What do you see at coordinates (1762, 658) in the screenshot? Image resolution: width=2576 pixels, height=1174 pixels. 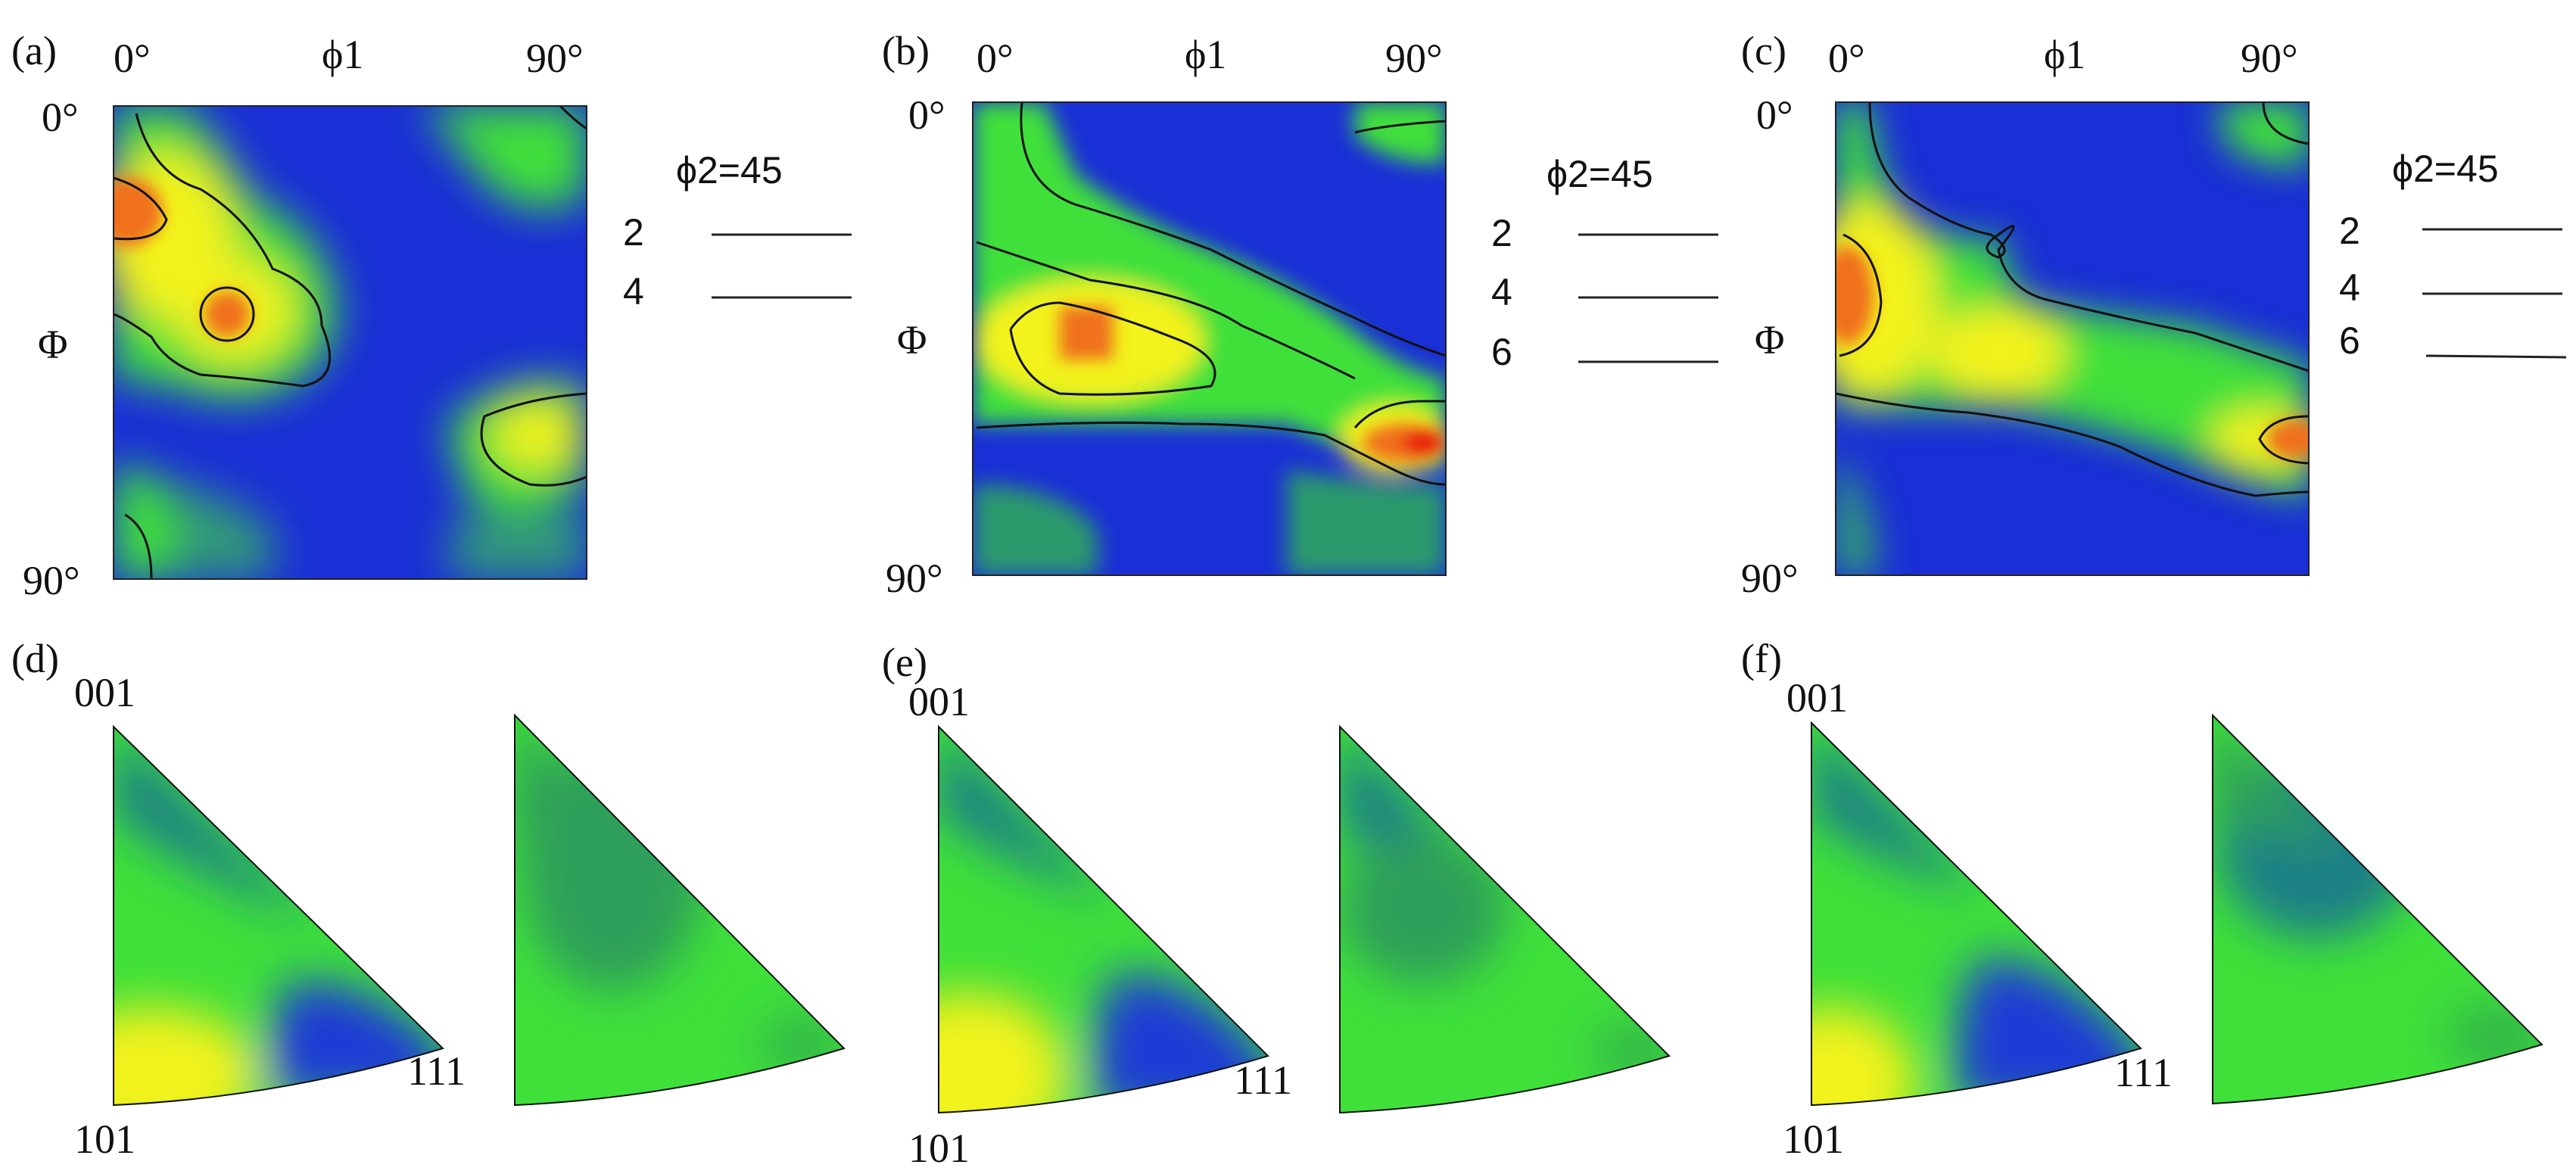 I see `panel-label: (f)` at bounding box center [1762, 658].